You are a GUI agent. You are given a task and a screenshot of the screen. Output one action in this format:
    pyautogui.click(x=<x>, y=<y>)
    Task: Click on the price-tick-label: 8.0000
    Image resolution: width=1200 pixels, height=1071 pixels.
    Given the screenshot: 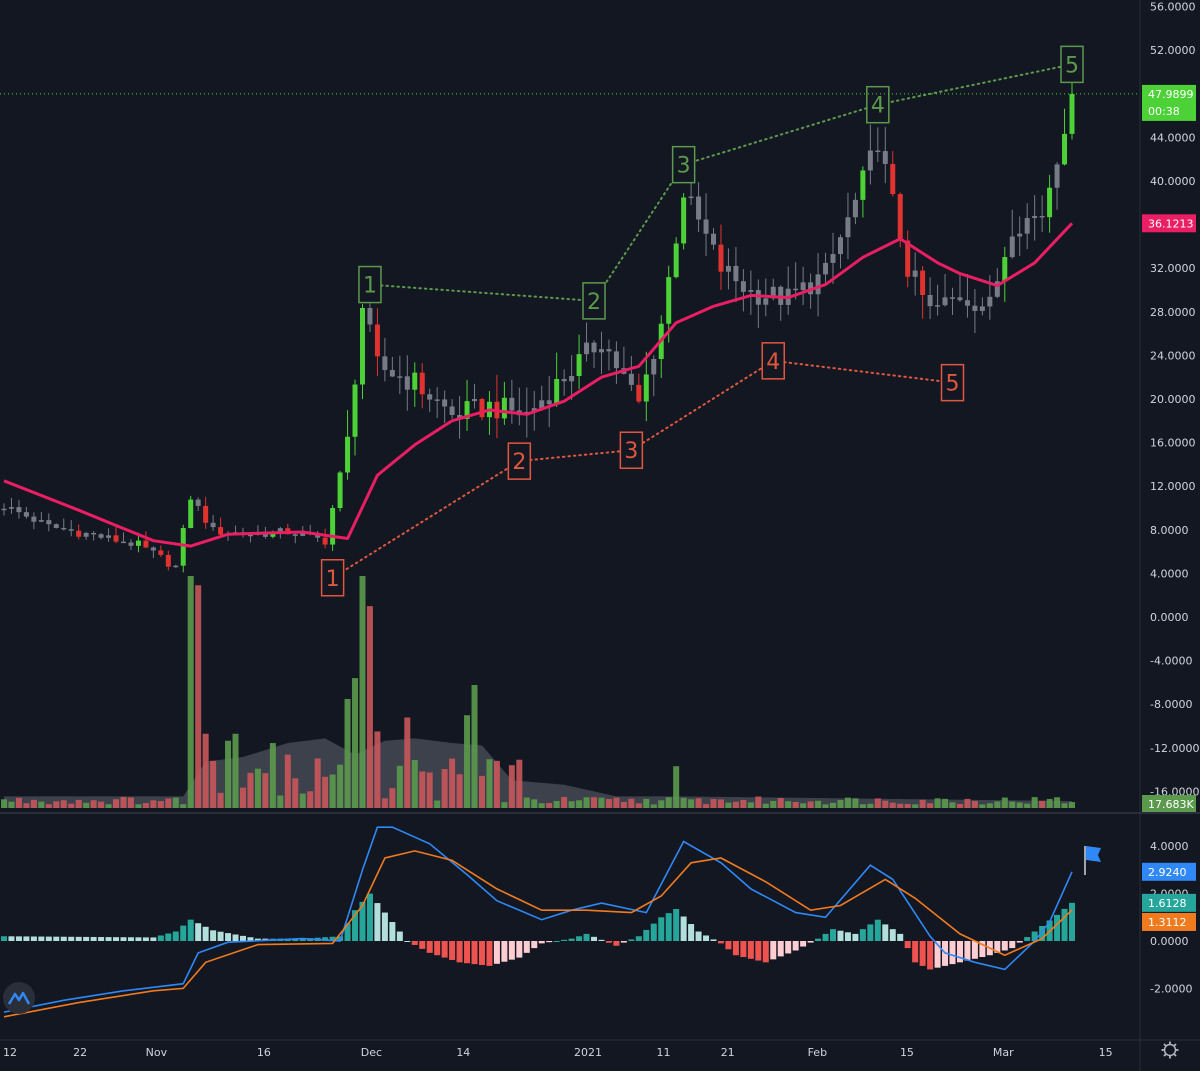 What is the action you would take?
    pyautogui.click(x=1169, y=530)
    